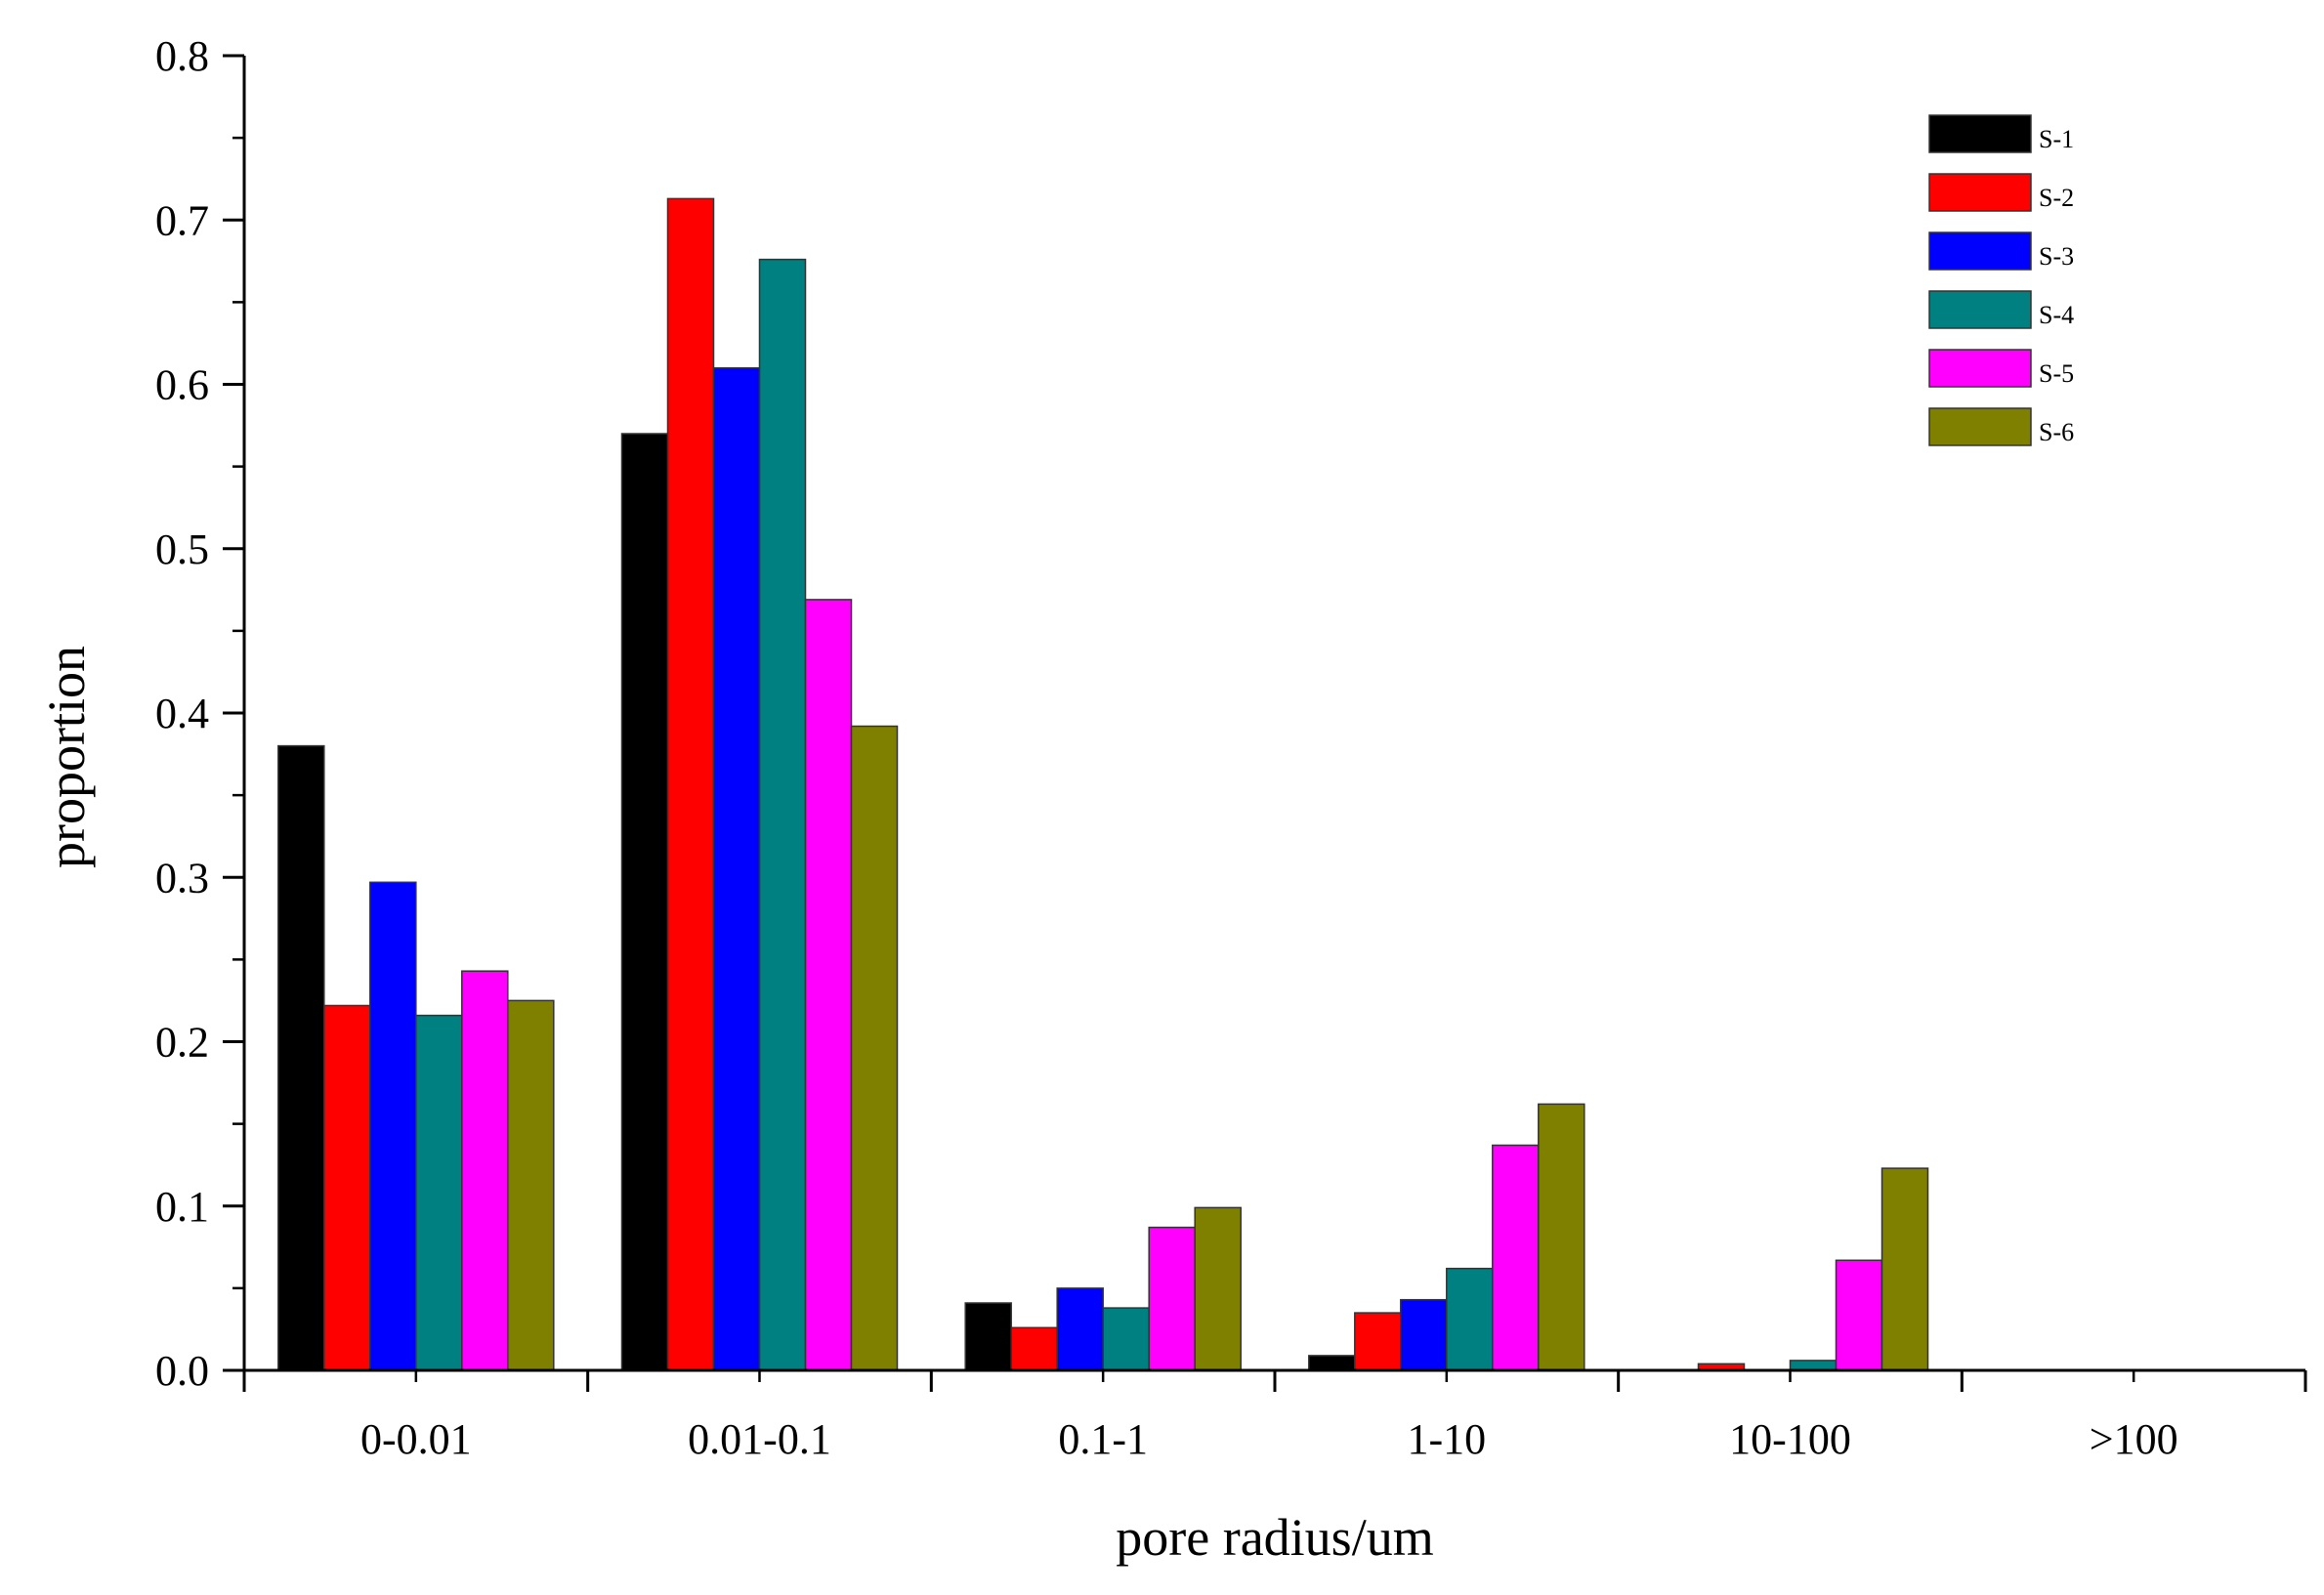  Describe the element at coordinates (182, 878) in the screenshot. I see `y-tick-label: 0.3` at that location.